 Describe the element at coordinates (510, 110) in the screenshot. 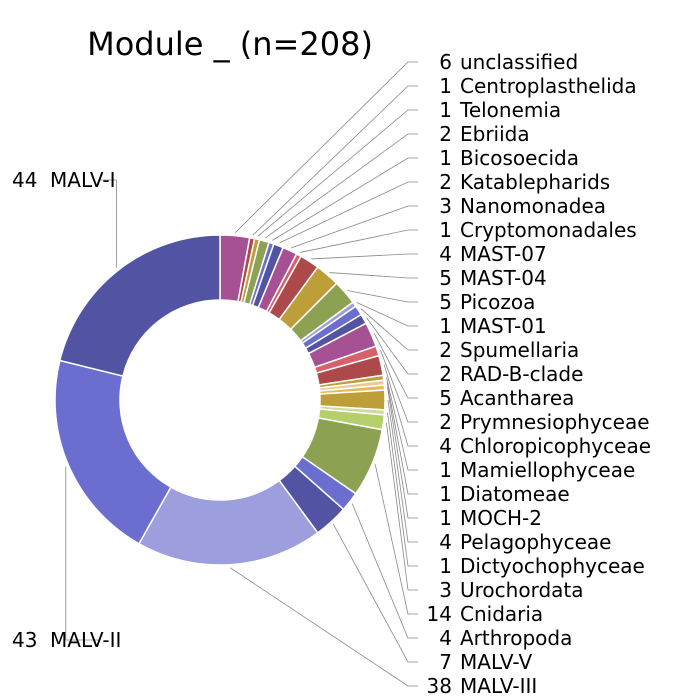

I see `category-label: Telonemia` at that location.